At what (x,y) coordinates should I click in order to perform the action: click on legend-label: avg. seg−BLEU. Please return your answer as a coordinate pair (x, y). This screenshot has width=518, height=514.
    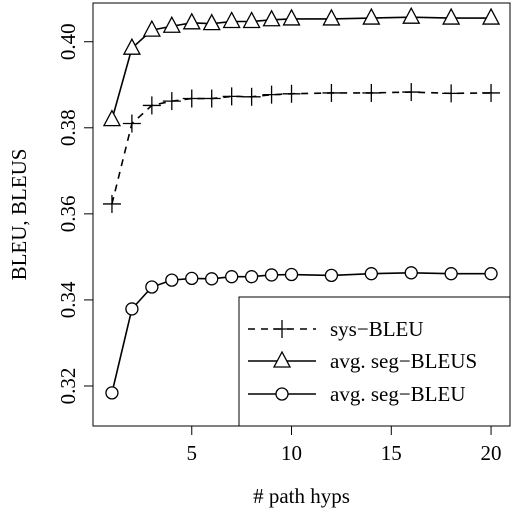
    Looking at the image, I should click on (398, 394).